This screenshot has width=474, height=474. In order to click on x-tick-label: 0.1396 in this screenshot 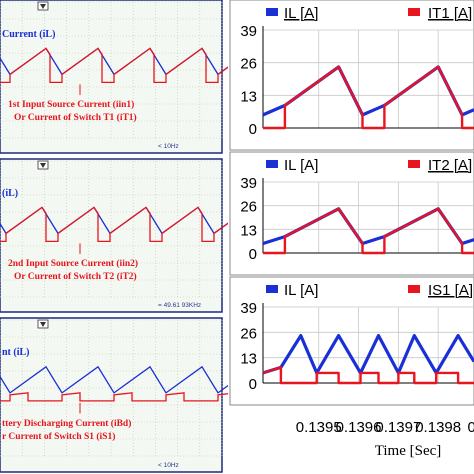, I will do `click(359, 427)`.